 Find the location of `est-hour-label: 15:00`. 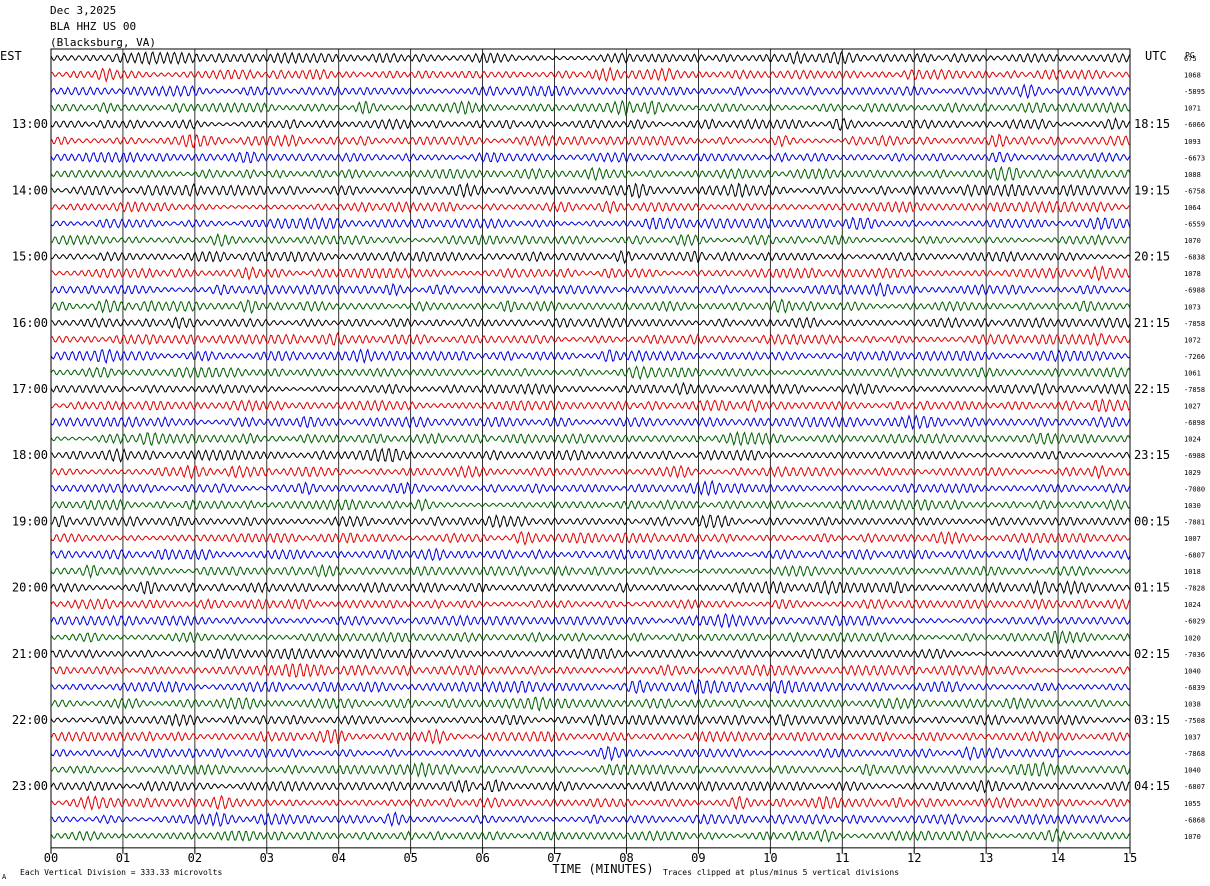

est-hour-label: 15:00 is located at coordinates (30, 257).